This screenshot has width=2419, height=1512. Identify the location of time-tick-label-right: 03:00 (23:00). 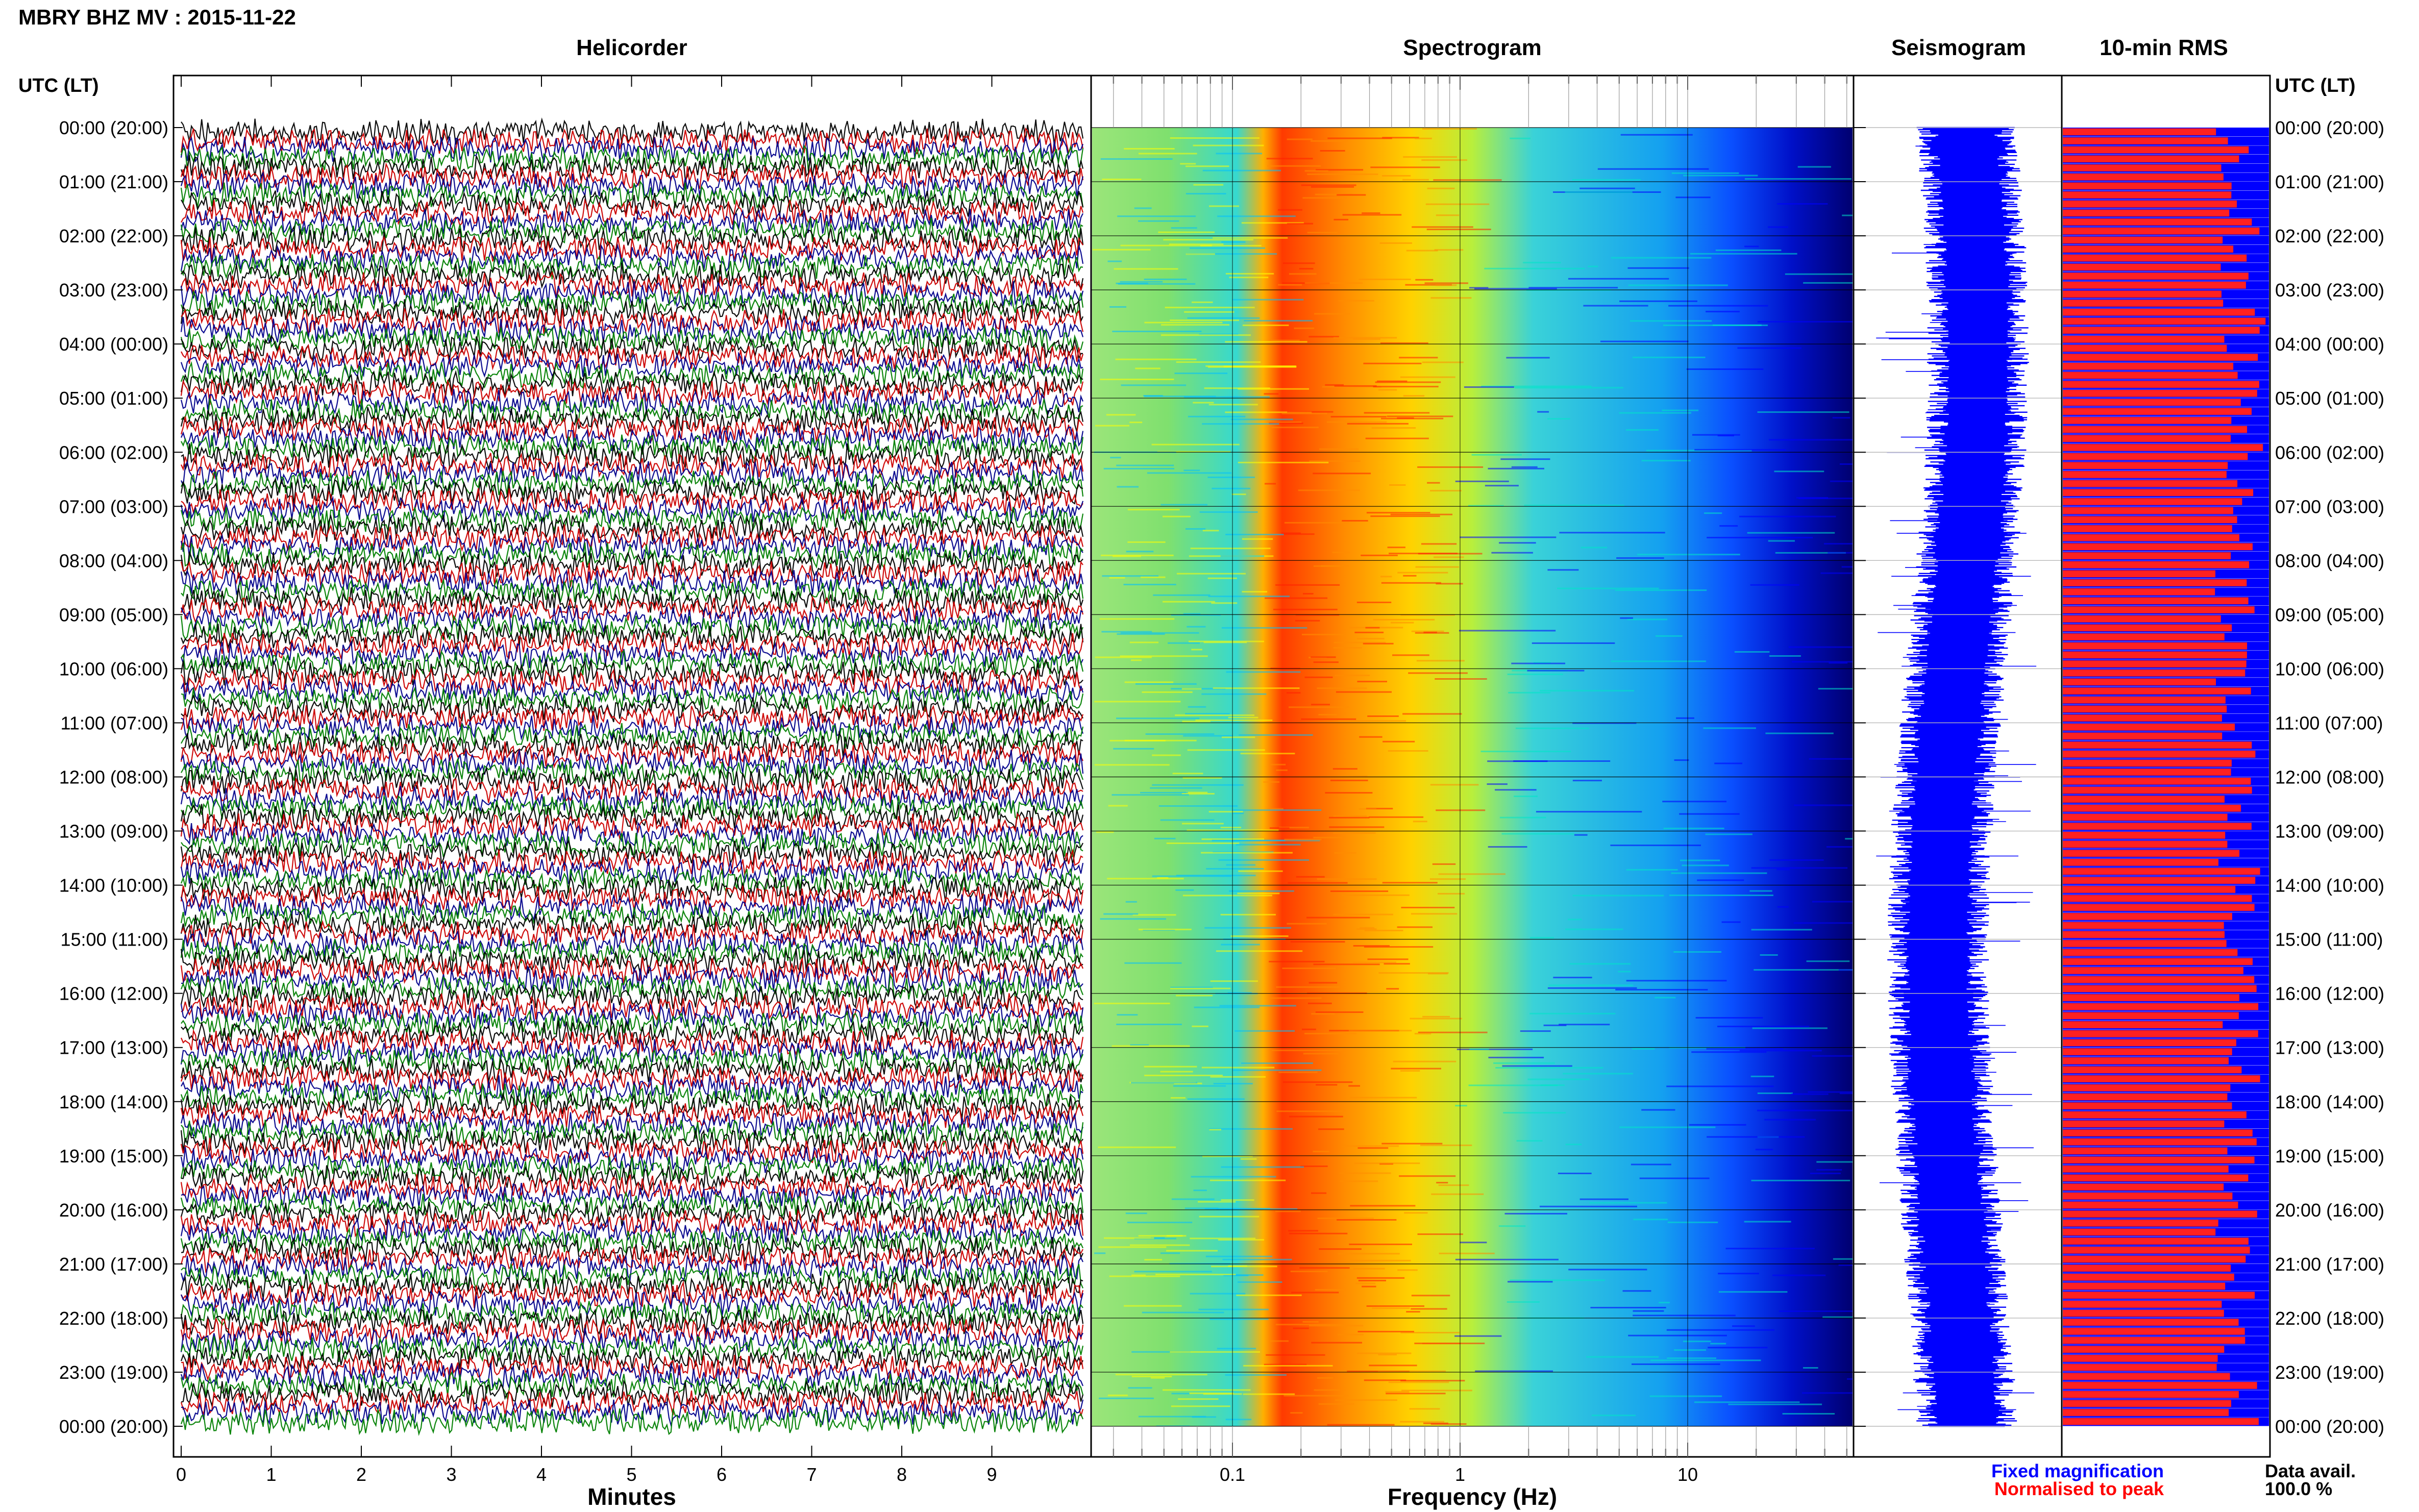
(2329, 290).